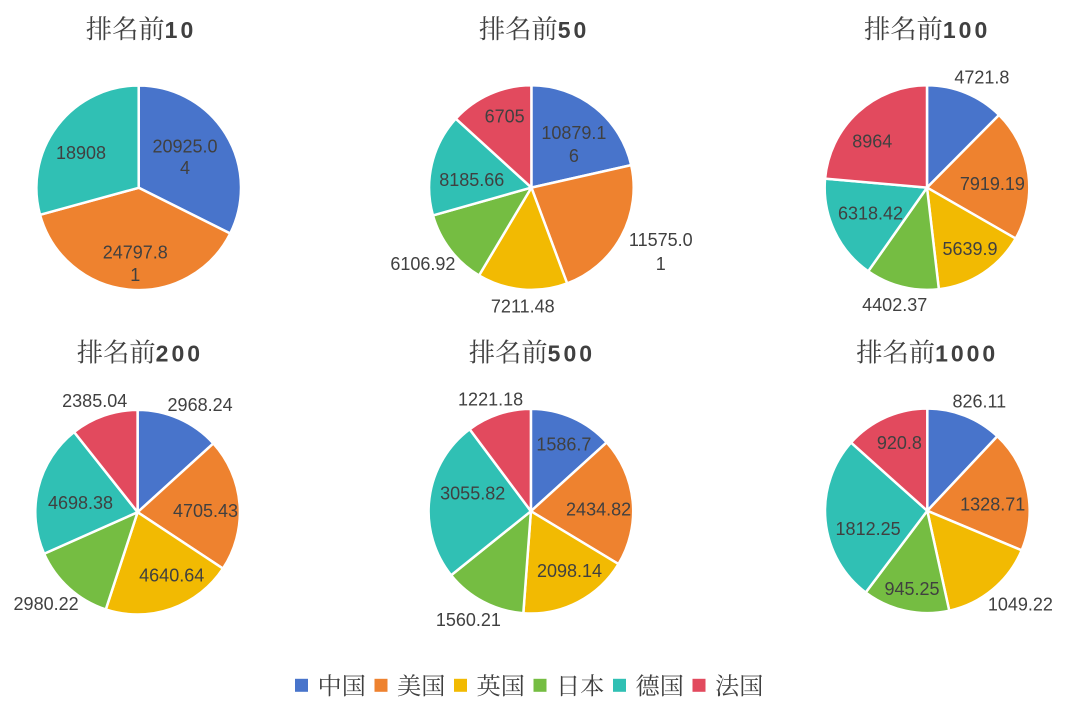 The width and height of the screenshot is (1080, 702). Describe the element at coordinates (422, 264) in the screenshot. I see `svg-text: 6106.92` at that location.